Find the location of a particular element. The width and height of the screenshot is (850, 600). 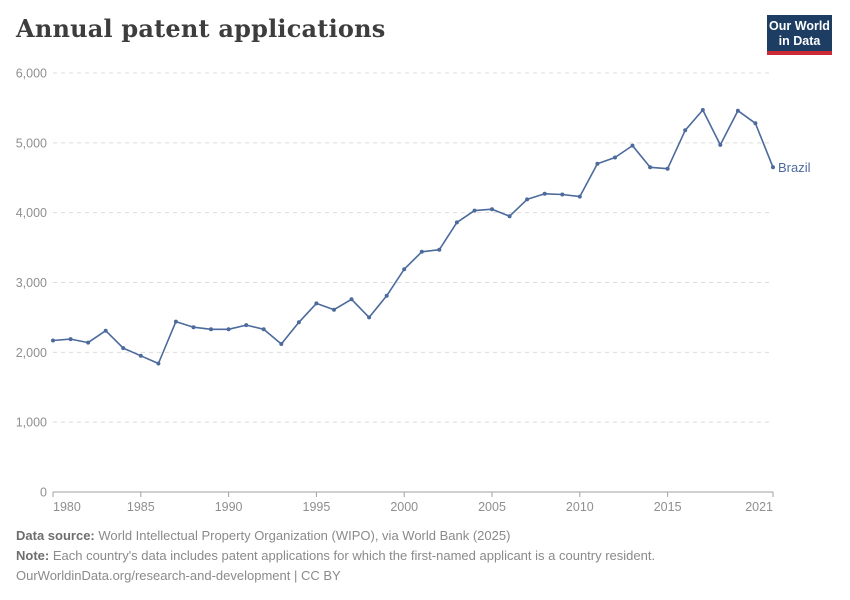

owid-logo: Our World in Data is located at coordinates (799, 35).